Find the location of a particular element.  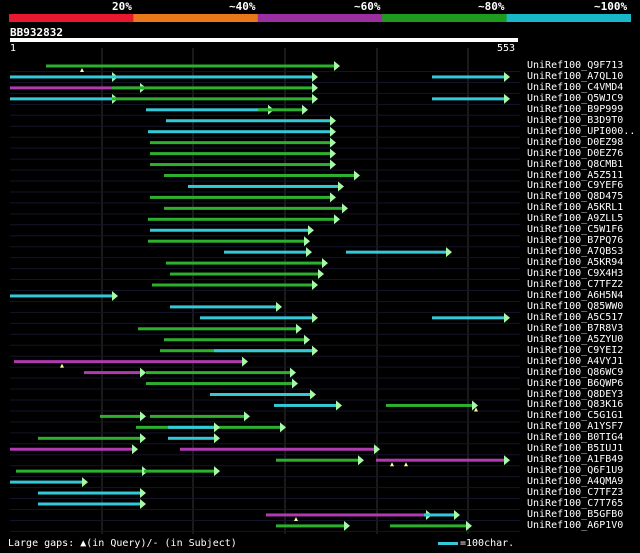

hit-label: UniRef100_A7QL10 is located at coordinates (575, 76).